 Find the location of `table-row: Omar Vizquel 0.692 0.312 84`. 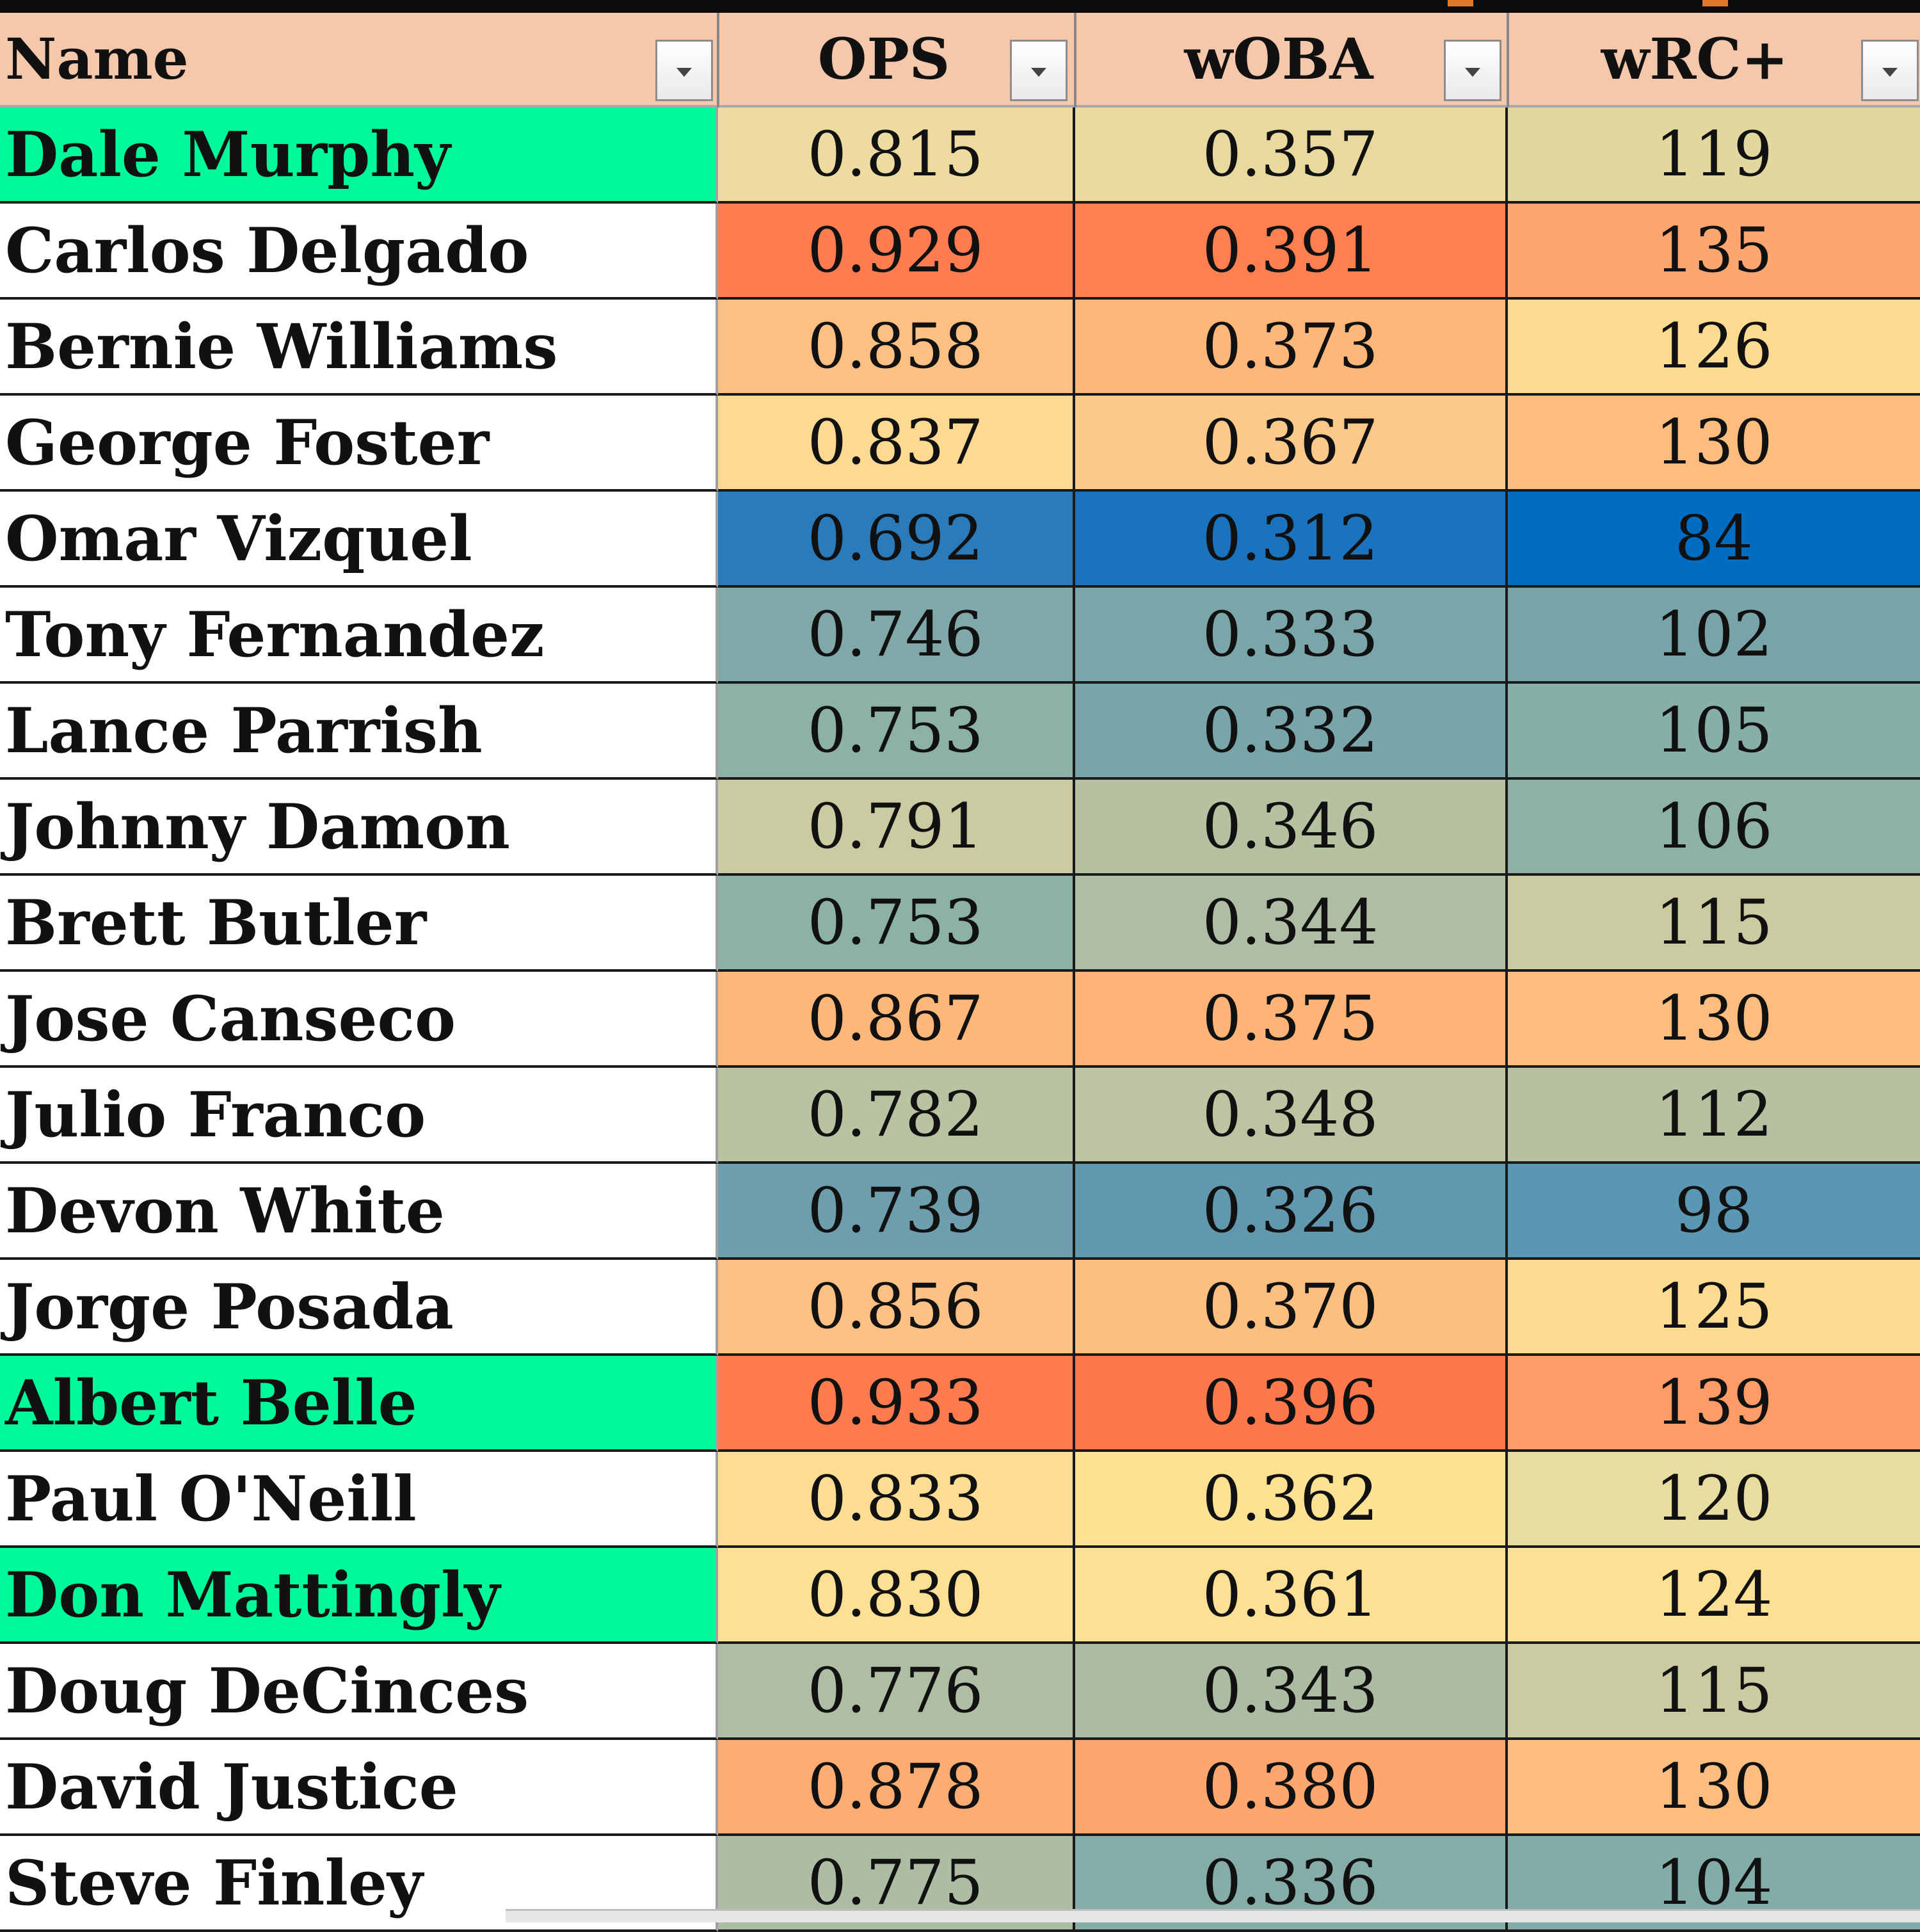

table-row: Omar Vizquel 0.692 0.312 84 is located at coordinates (960, 540).